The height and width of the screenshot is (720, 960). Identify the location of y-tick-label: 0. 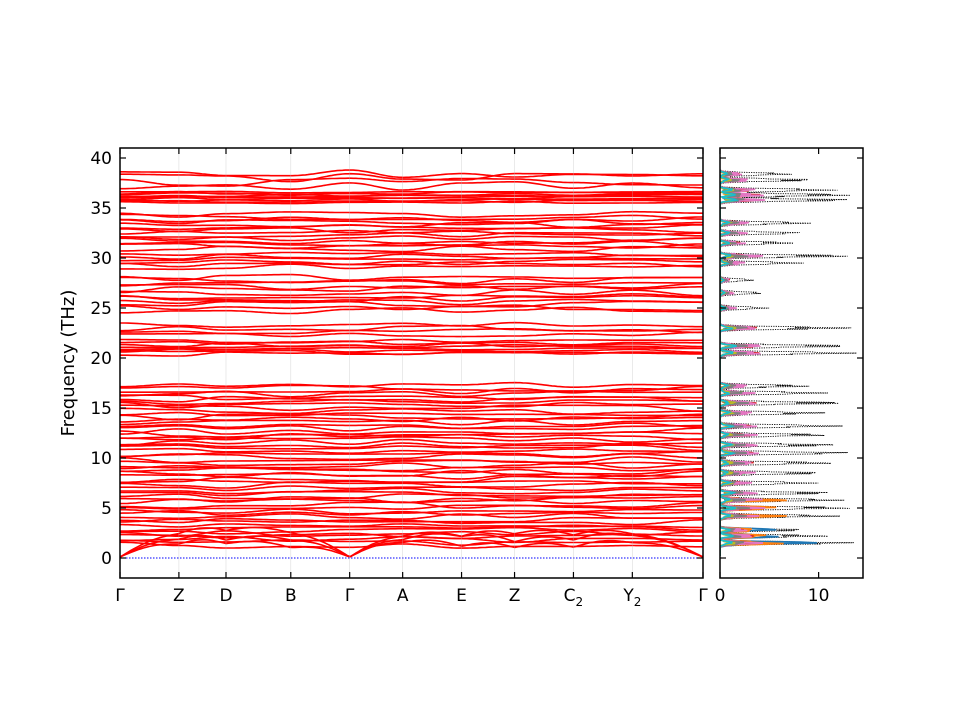
(106, 559).